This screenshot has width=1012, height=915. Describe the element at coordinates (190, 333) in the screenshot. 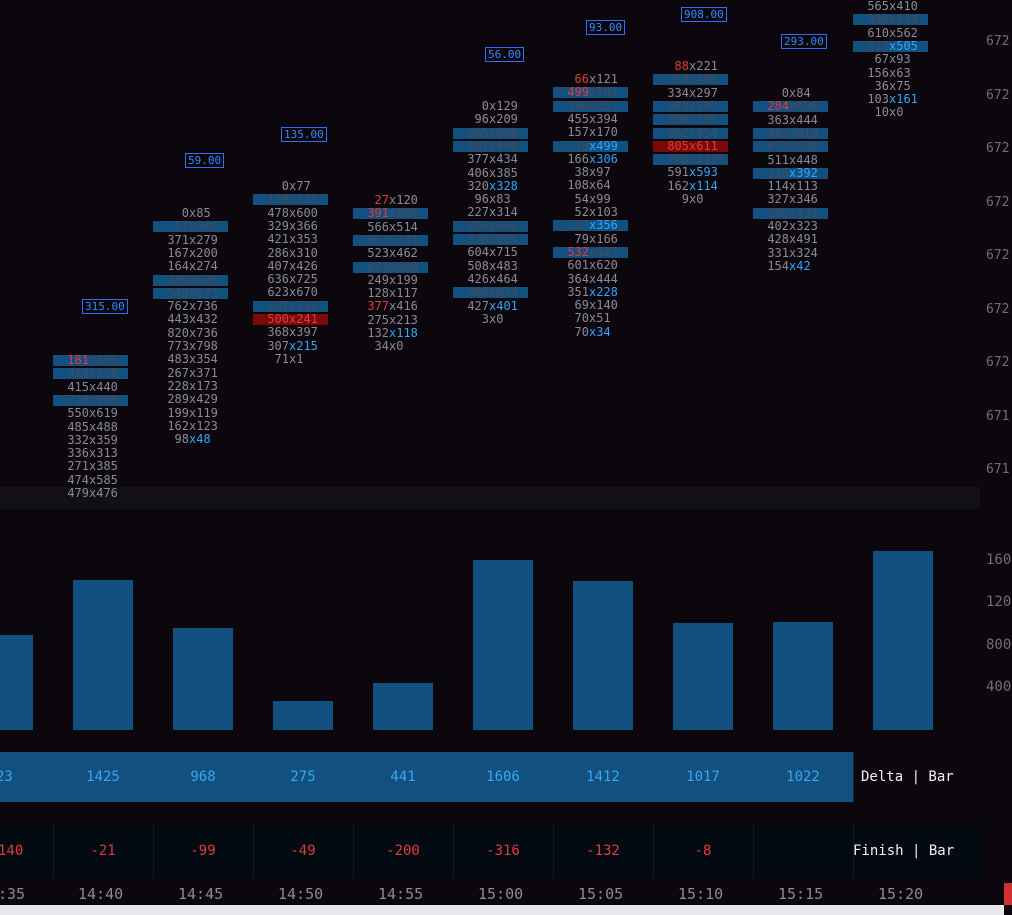

I see `footprint-cell: 820 x736` at that location.